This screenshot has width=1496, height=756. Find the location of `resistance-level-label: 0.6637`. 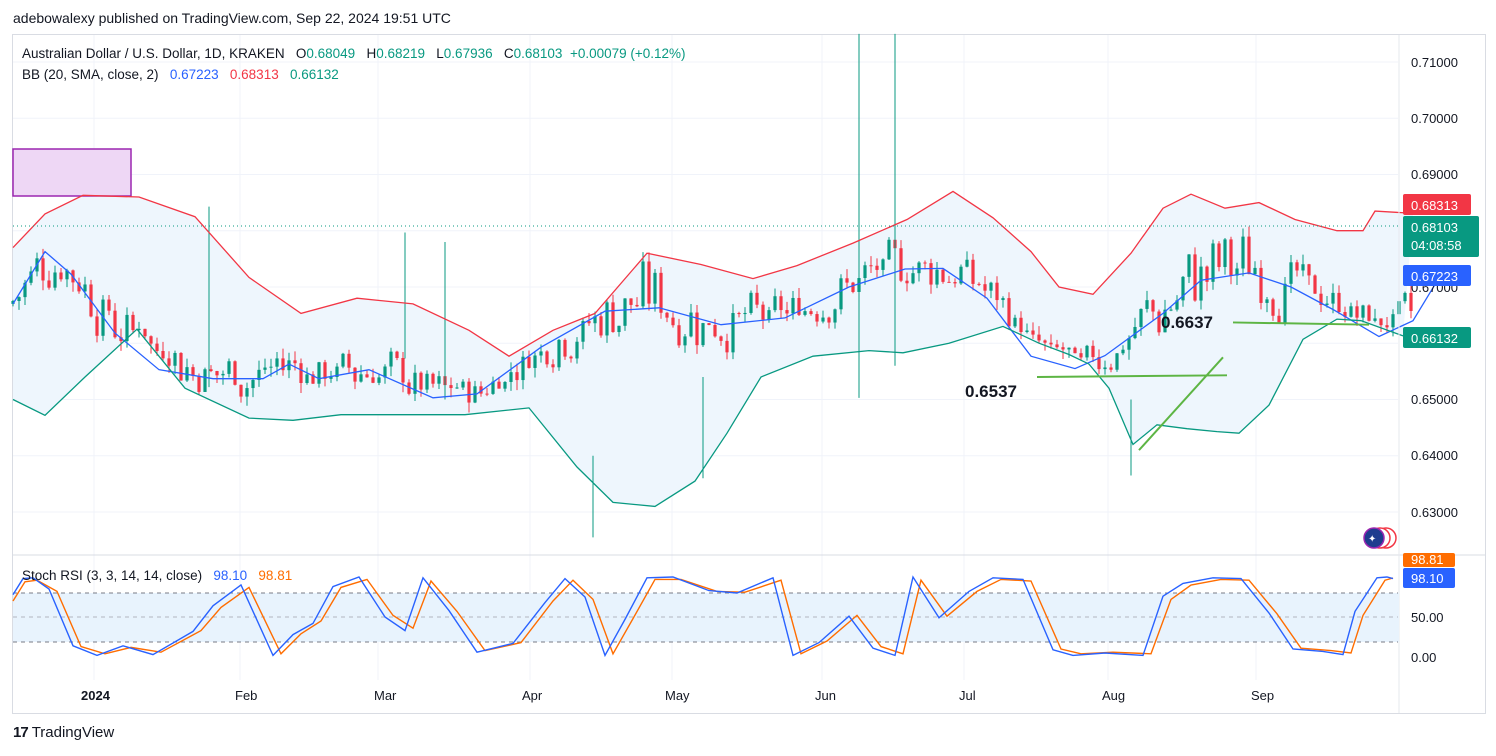

resistance-level-label: 0.6637 is located at coordinates (1187, 322).